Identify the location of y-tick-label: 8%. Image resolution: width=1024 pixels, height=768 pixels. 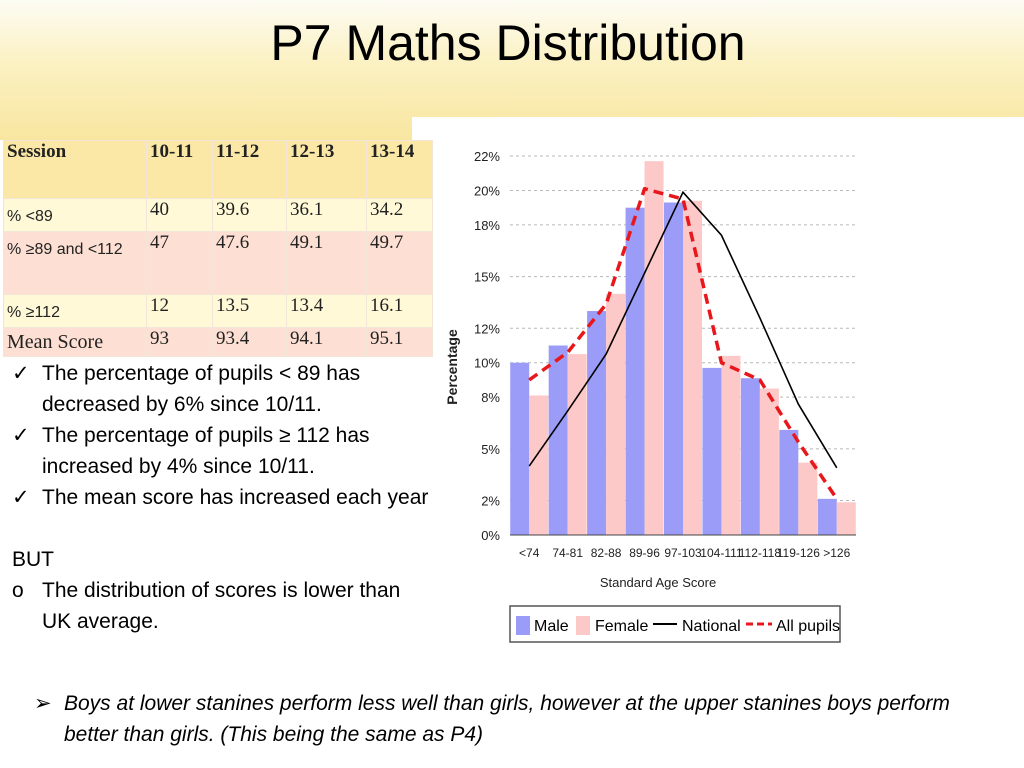
(490, 397).